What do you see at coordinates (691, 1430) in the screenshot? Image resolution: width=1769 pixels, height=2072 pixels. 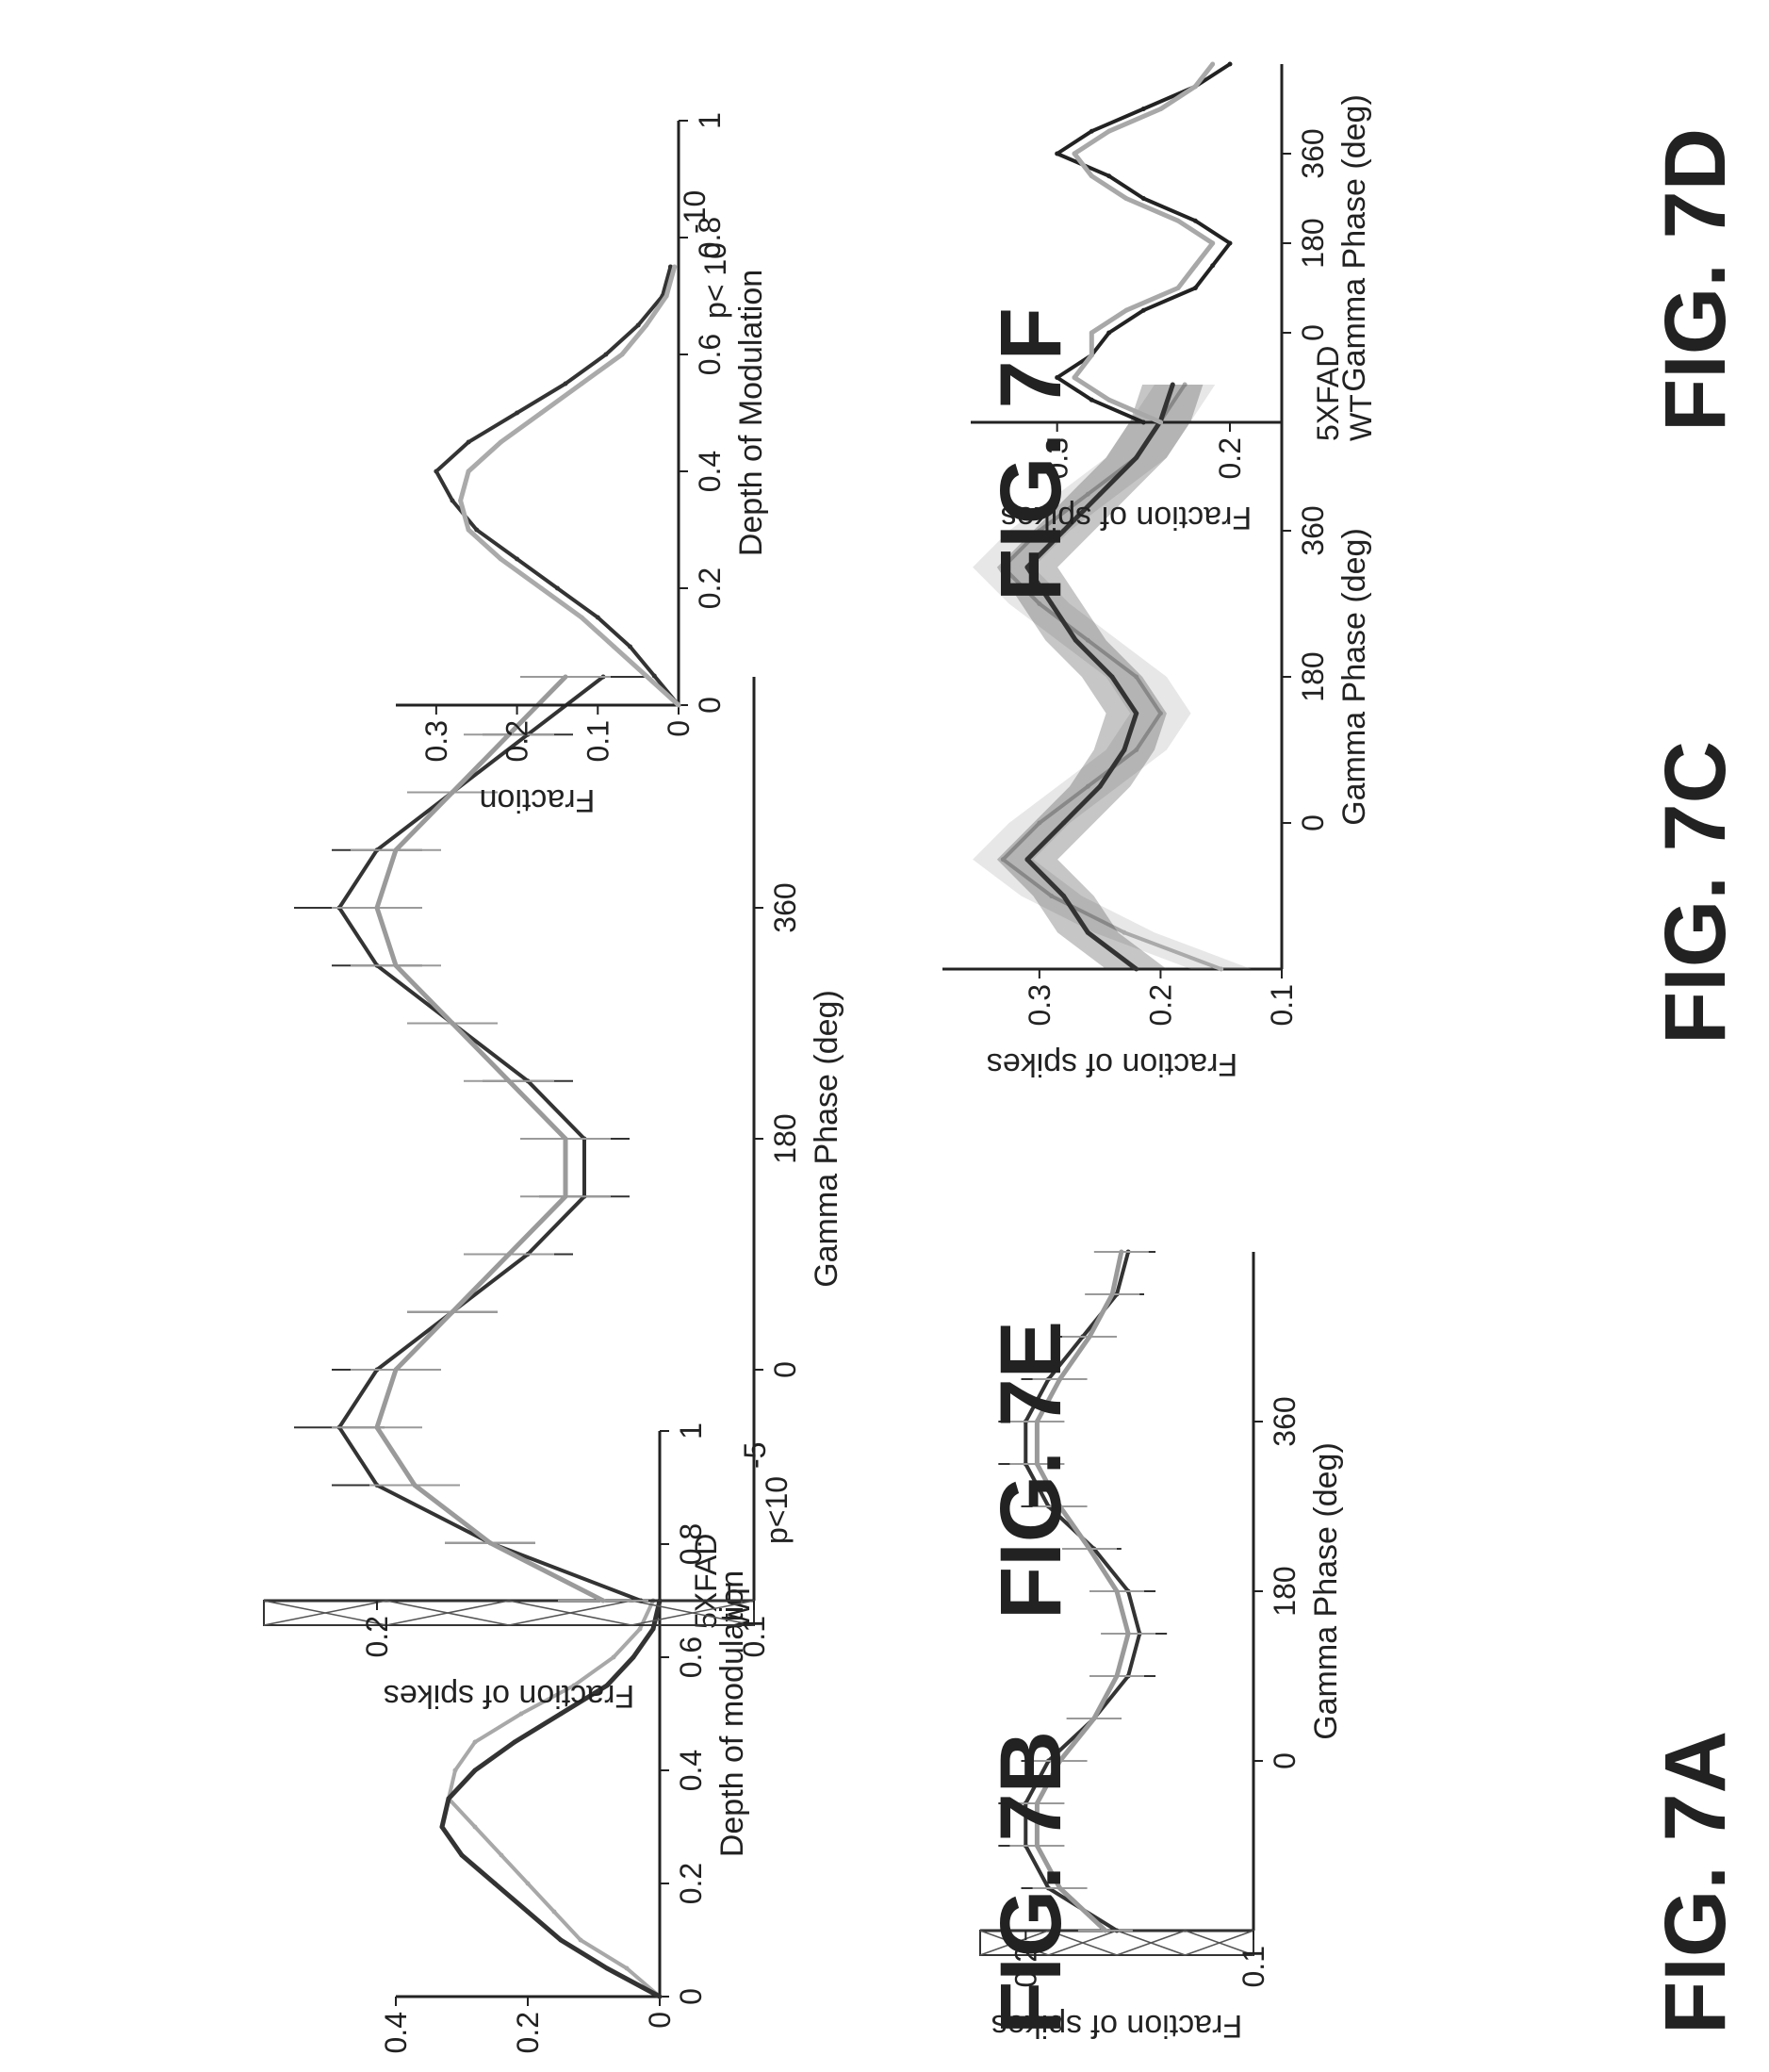 I see `x-tick-label: 1` at bounding box center [691, 1430].